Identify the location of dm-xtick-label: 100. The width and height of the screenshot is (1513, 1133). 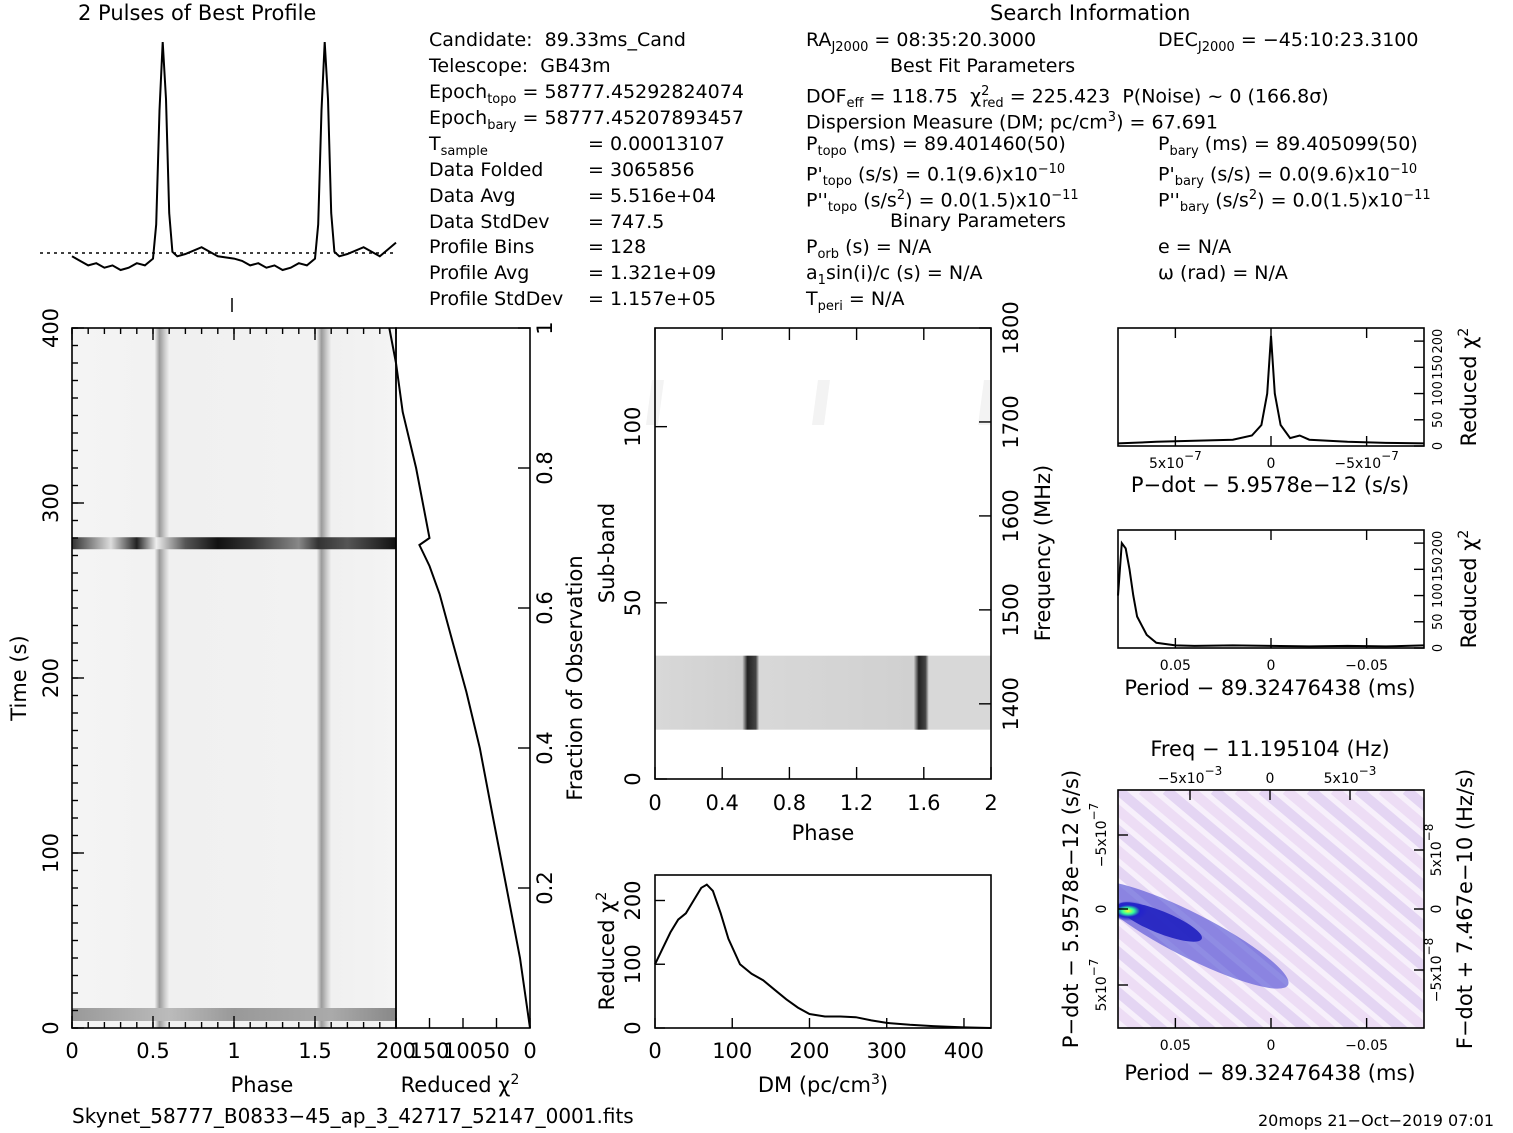
(732, 1051).